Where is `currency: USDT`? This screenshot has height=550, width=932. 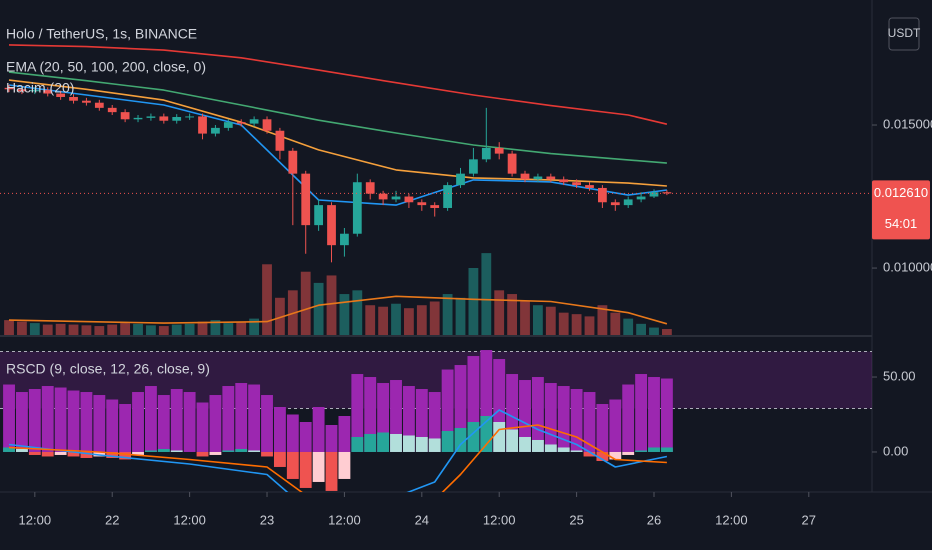
currency: USDT is located at coordinates (904, 33).